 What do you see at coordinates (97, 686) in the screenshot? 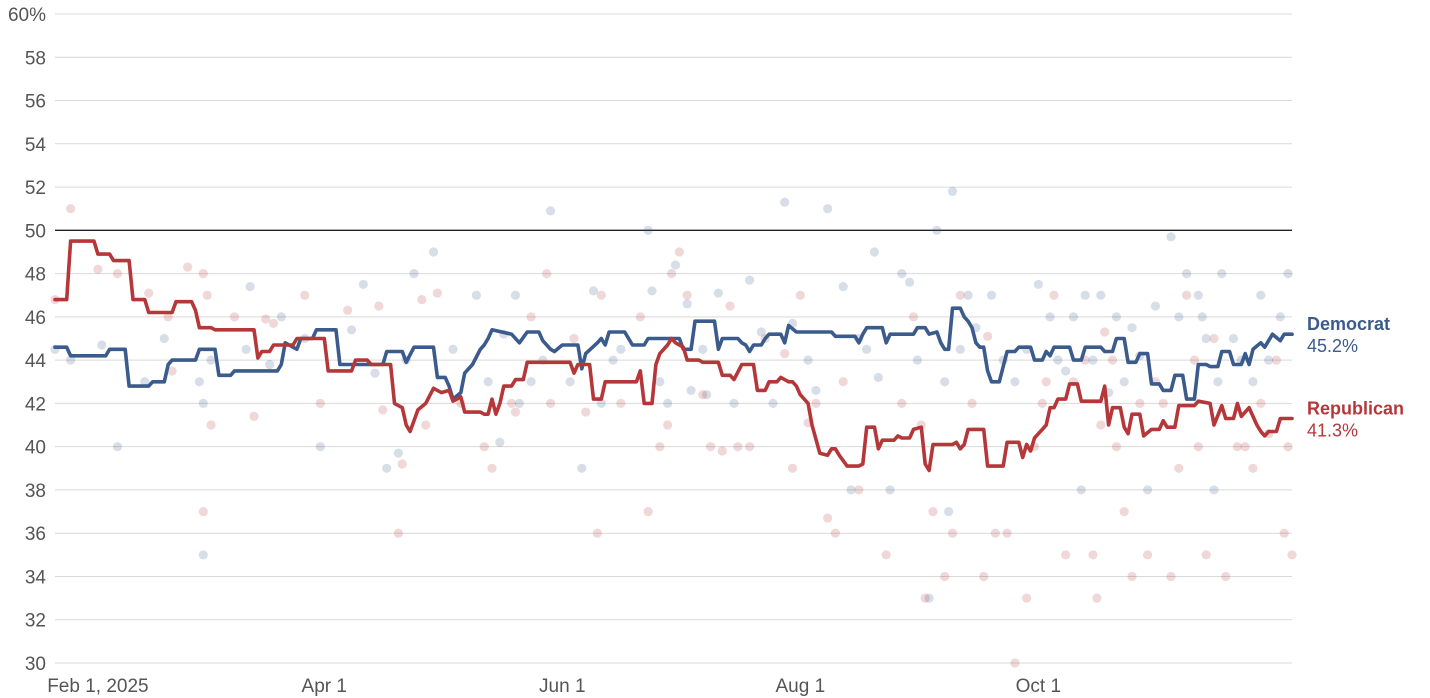
I see `x-tick-label: Feb 1, 2025` at bounding box center [97, 686].